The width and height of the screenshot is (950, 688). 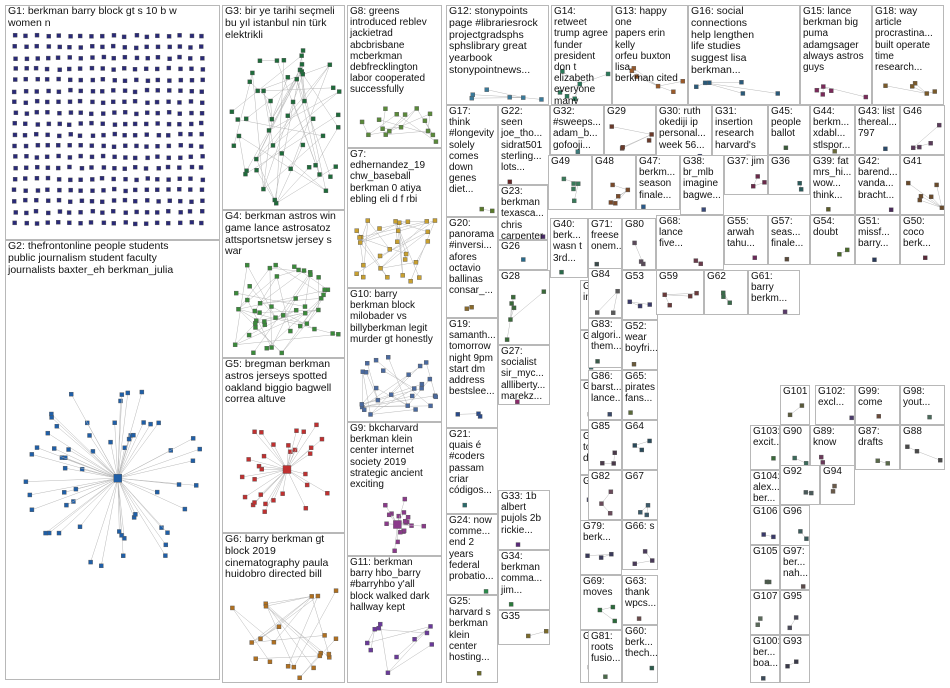 What do you see at coordinates (571, 190) in the screenshot?
I see `group-49-network` at bounding box center [571, 190].